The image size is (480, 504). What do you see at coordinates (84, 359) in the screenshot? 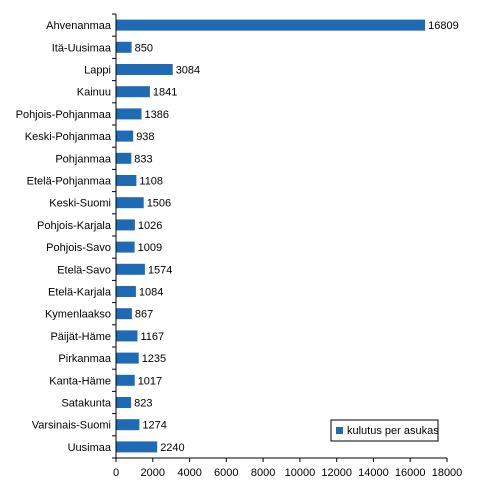
I see `category-label: Pirkanmaa` at bounding box center [84, 359].